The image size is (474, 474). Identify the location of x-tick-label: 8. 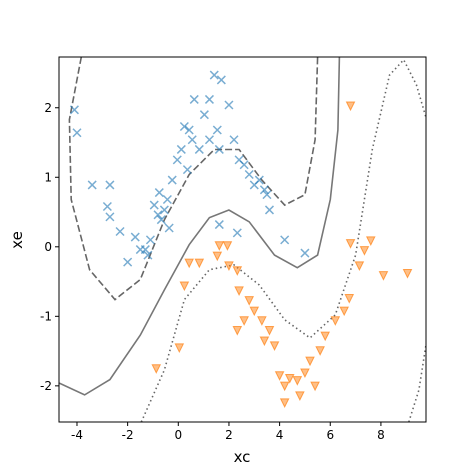
(381, 435).